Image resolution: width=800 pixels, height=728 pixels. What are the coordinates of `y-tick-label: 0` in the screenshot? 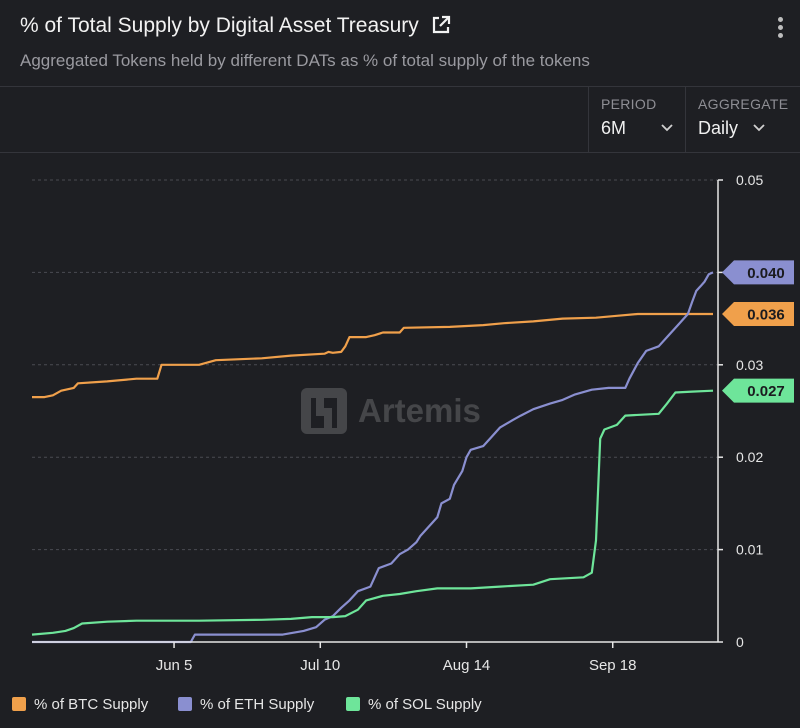 It's located at (740, 642).